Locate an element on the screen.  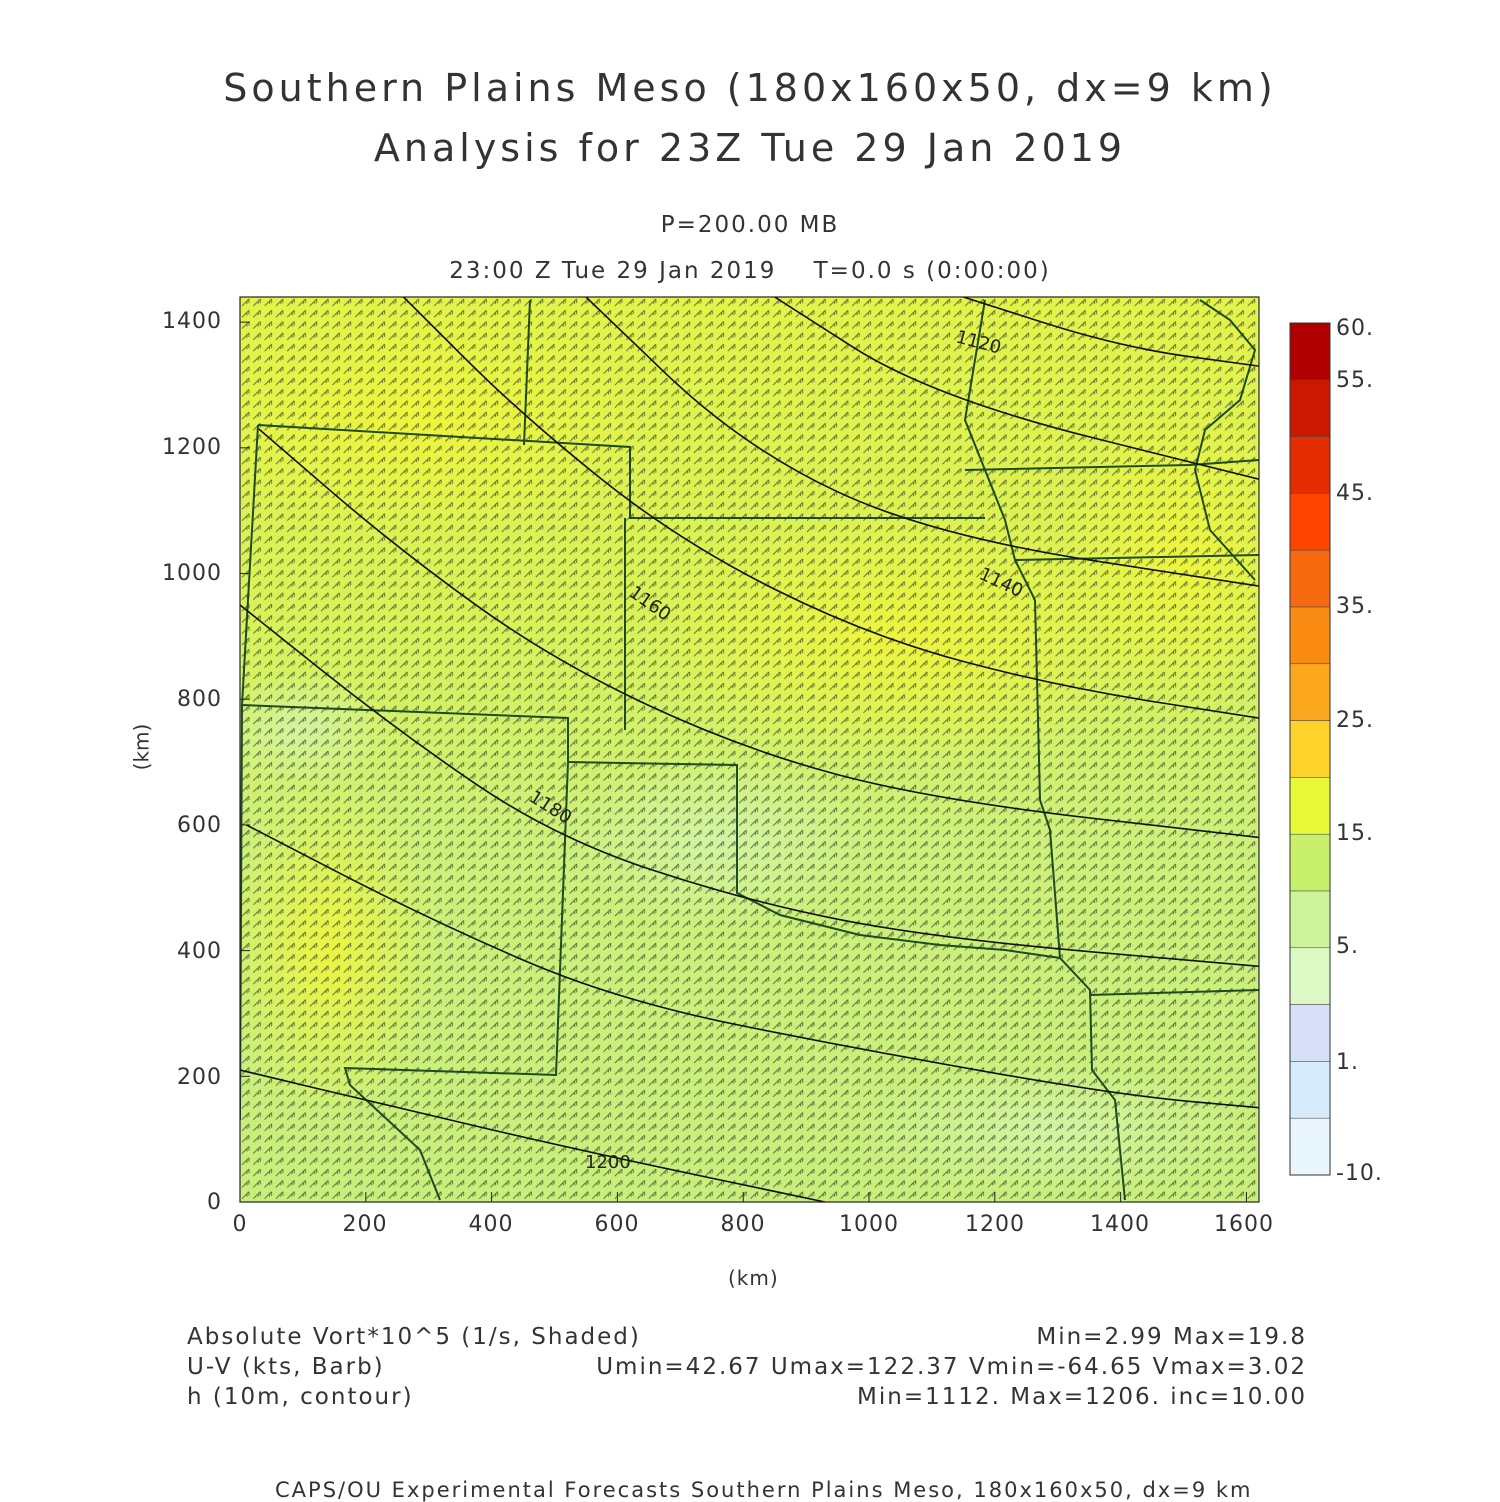
colorbar is located at coordinates (1310, 749).